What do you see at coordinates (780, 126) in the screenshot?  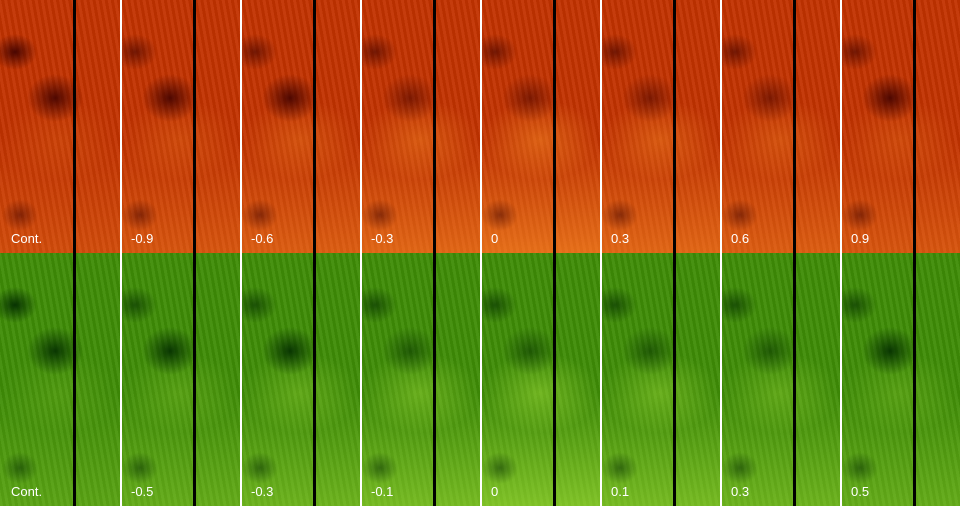 I see `image-panel: 0.6` at bounding box center [780, 126].